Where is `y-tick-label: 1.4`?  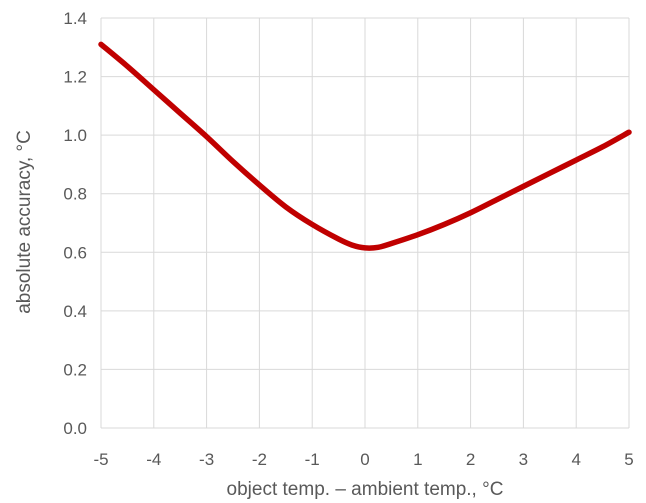
y-tick-label: 1.4 is located at coordinates (75, 18).